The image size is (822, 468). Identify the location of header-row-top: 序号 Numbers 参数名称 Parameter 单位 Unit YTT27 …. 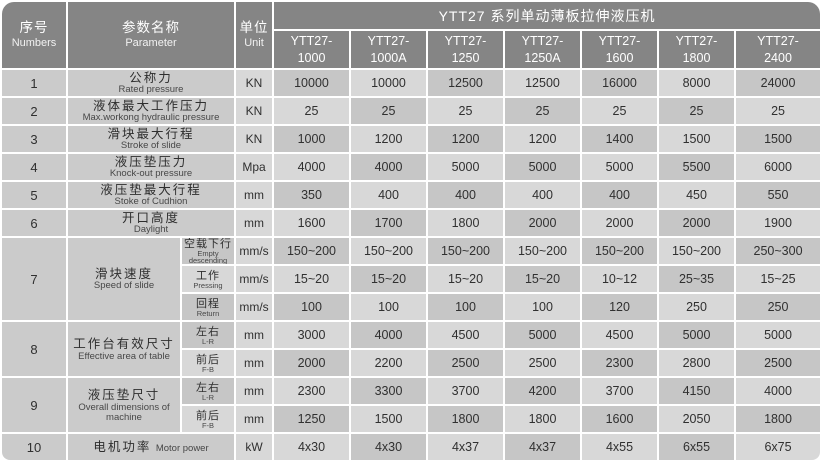
(411, 35).